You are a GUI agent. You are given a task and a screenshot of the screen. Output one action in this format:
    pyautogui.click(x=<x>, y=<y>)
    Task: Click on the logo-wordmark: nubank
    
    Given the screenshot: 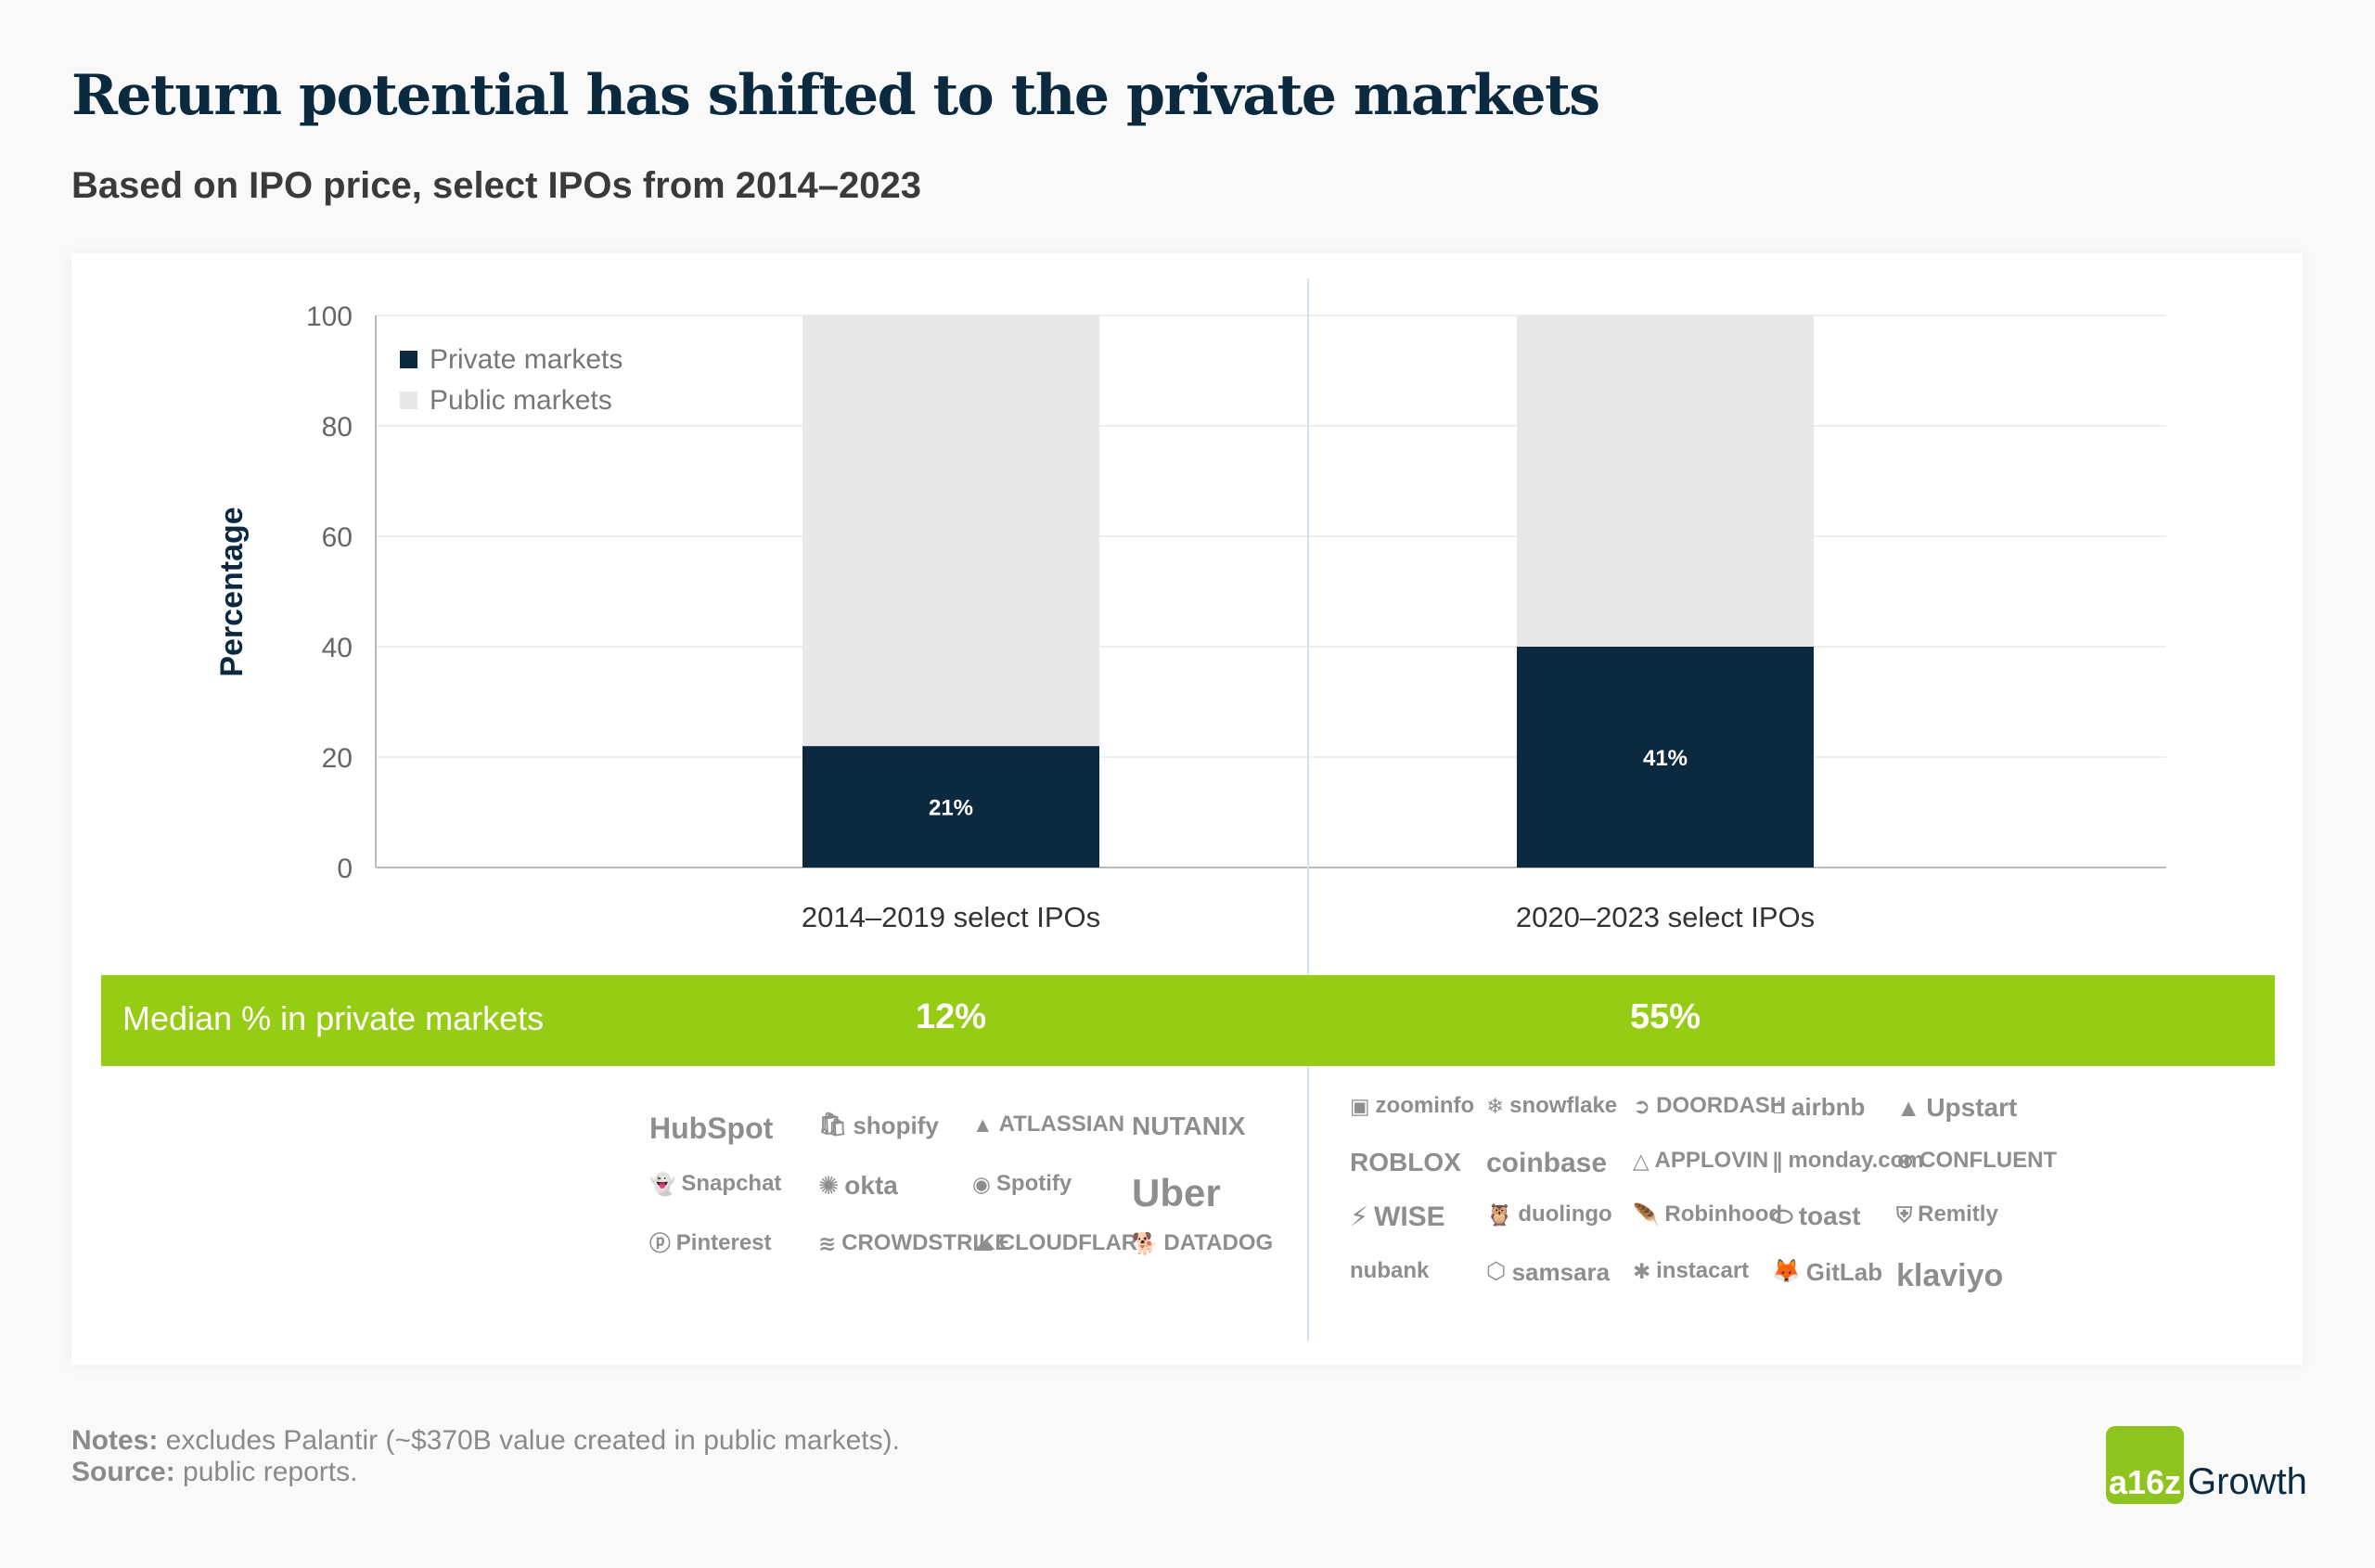 What is the action you would take?
    pyautogui.click(x=1390, y=1270)
    